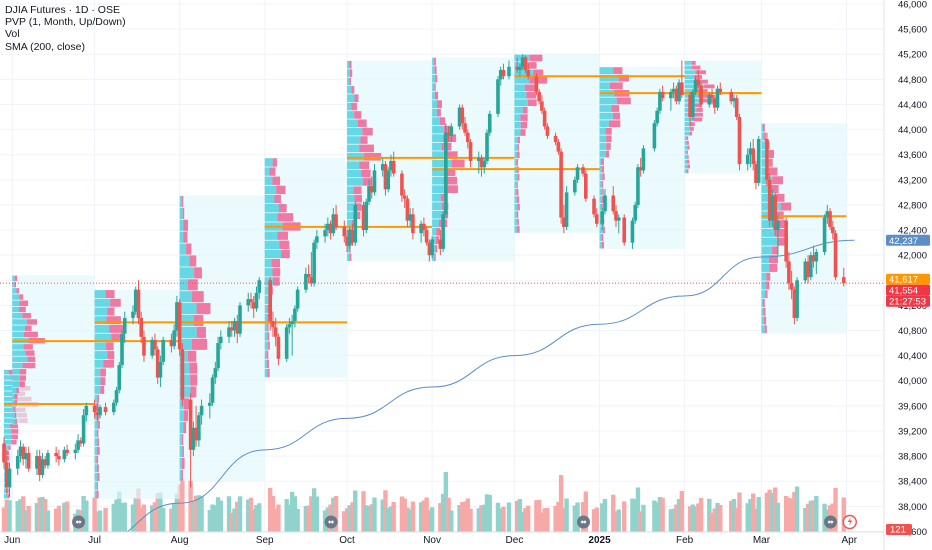  Describe the element at coordinates (53, 350) in the screenshot. I see `profile-area` at that location.